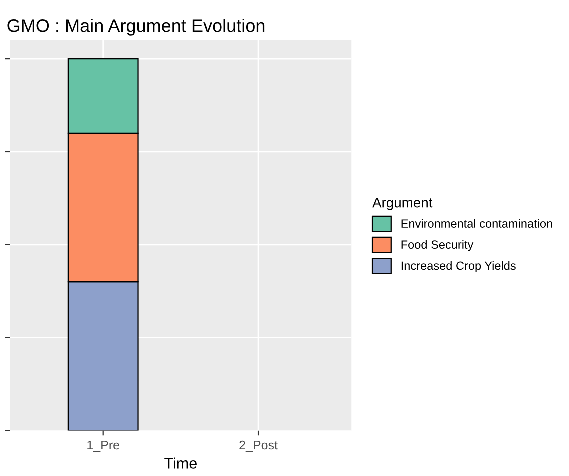 The width and height of the screenshot is (569, 476). What do you see at coordinates (438, 246) in the screenshot?
I see `legend-label: Food Security` at bounding box center [438, 246].